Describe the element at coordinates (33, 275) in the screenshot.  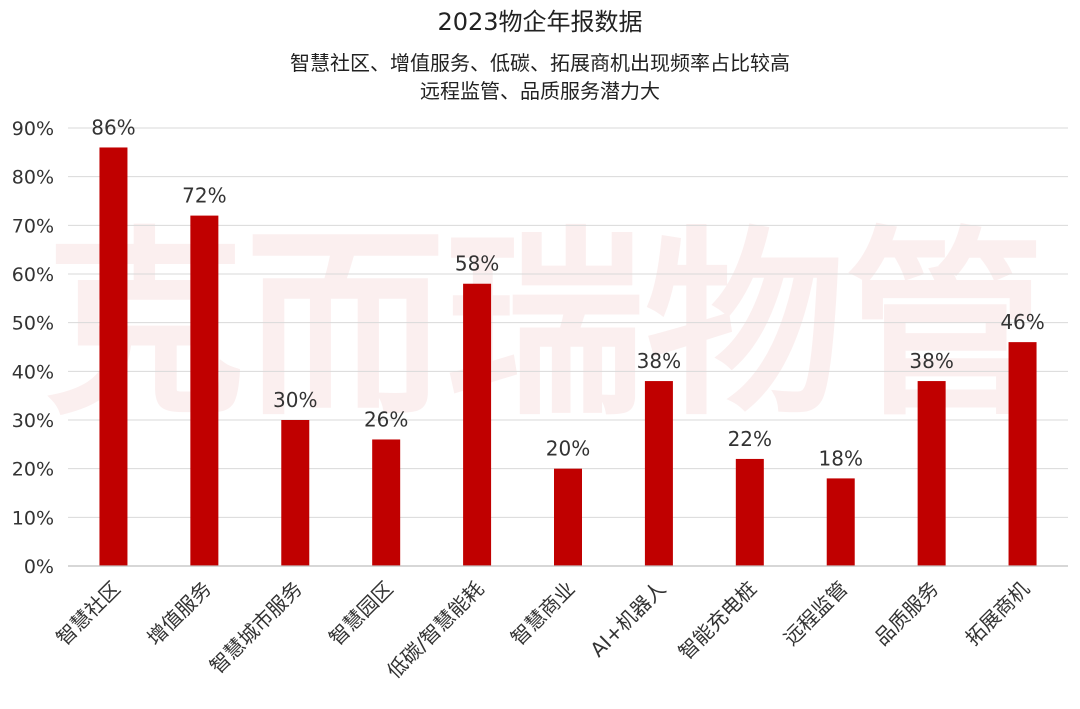
I see `y-tick-label: 60%` at that location.